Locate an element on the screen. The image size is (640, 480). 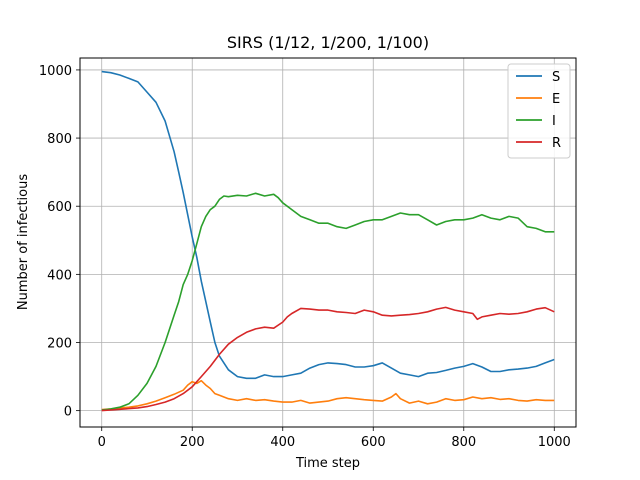
y-tick-label: 200 is located at coordinates (59, 344).